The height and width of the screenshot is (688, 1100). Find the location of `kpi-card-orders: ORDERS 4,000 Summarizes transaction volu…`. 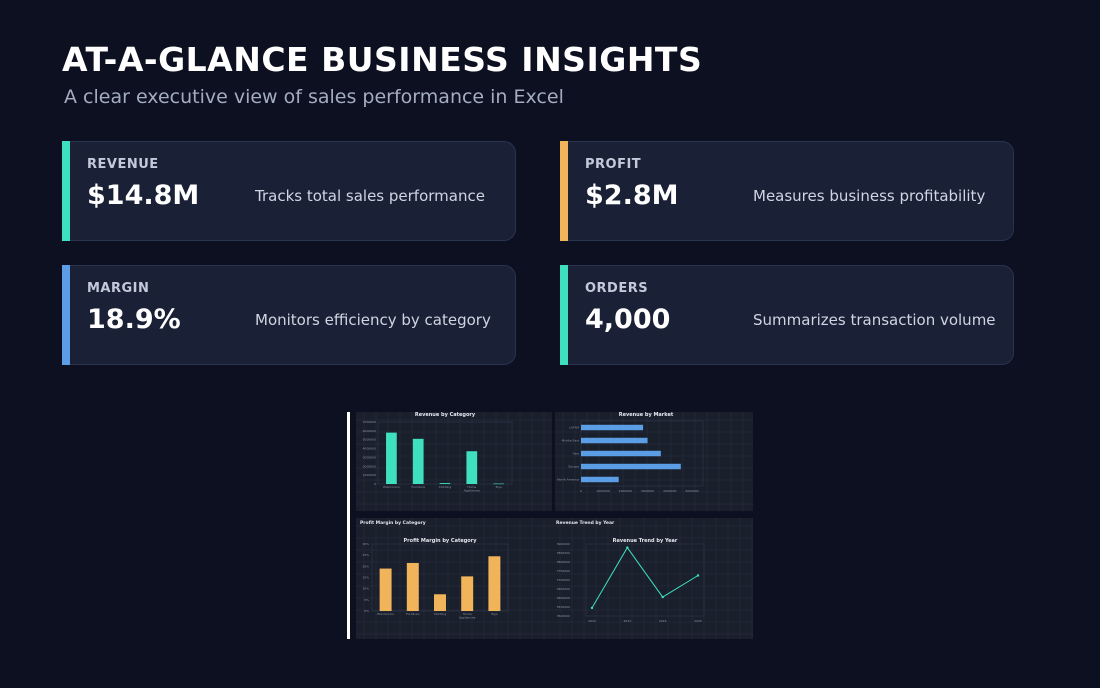

kpi-card-orders: ORDERS 4,000 Summarizes transaction volu… is located at coordinates (787, 315).